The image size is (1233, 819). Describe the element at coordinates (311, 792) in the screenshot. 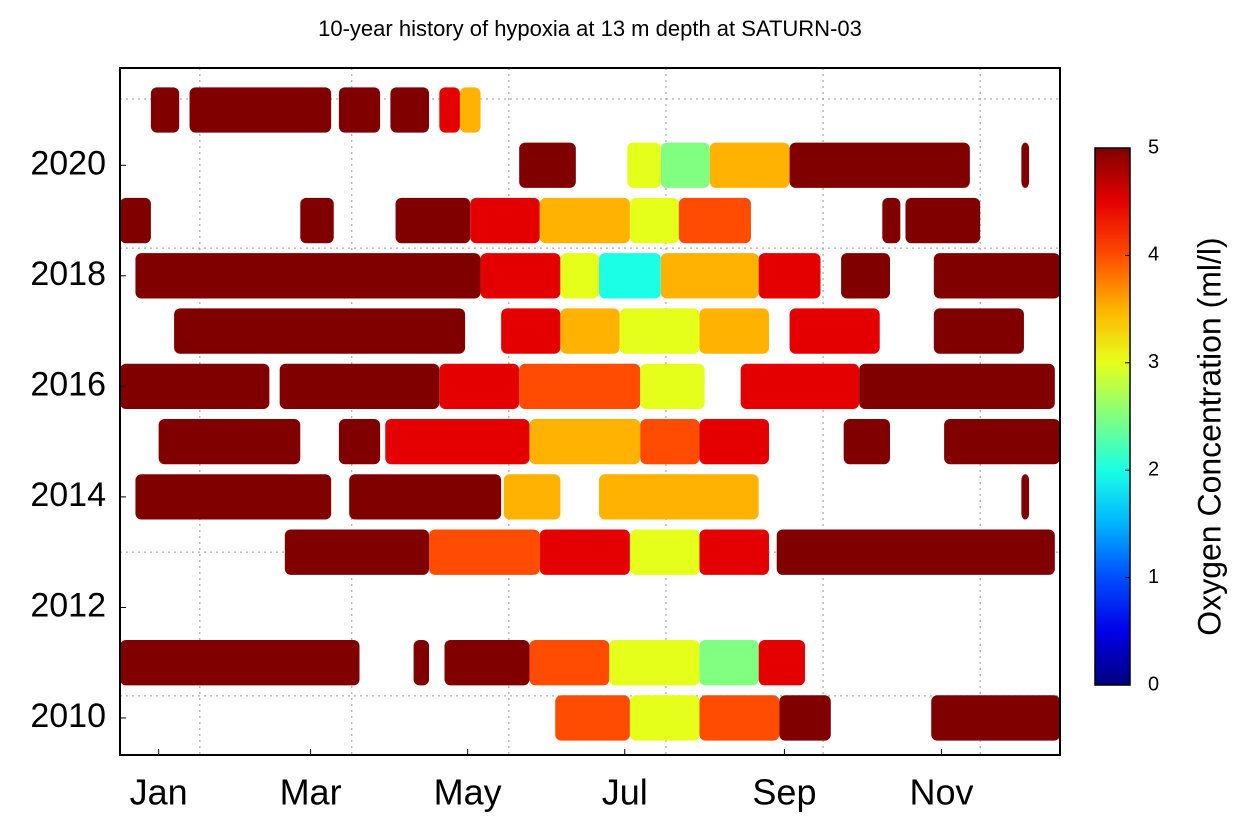

I see `x-tick-label: Mar` at that location.